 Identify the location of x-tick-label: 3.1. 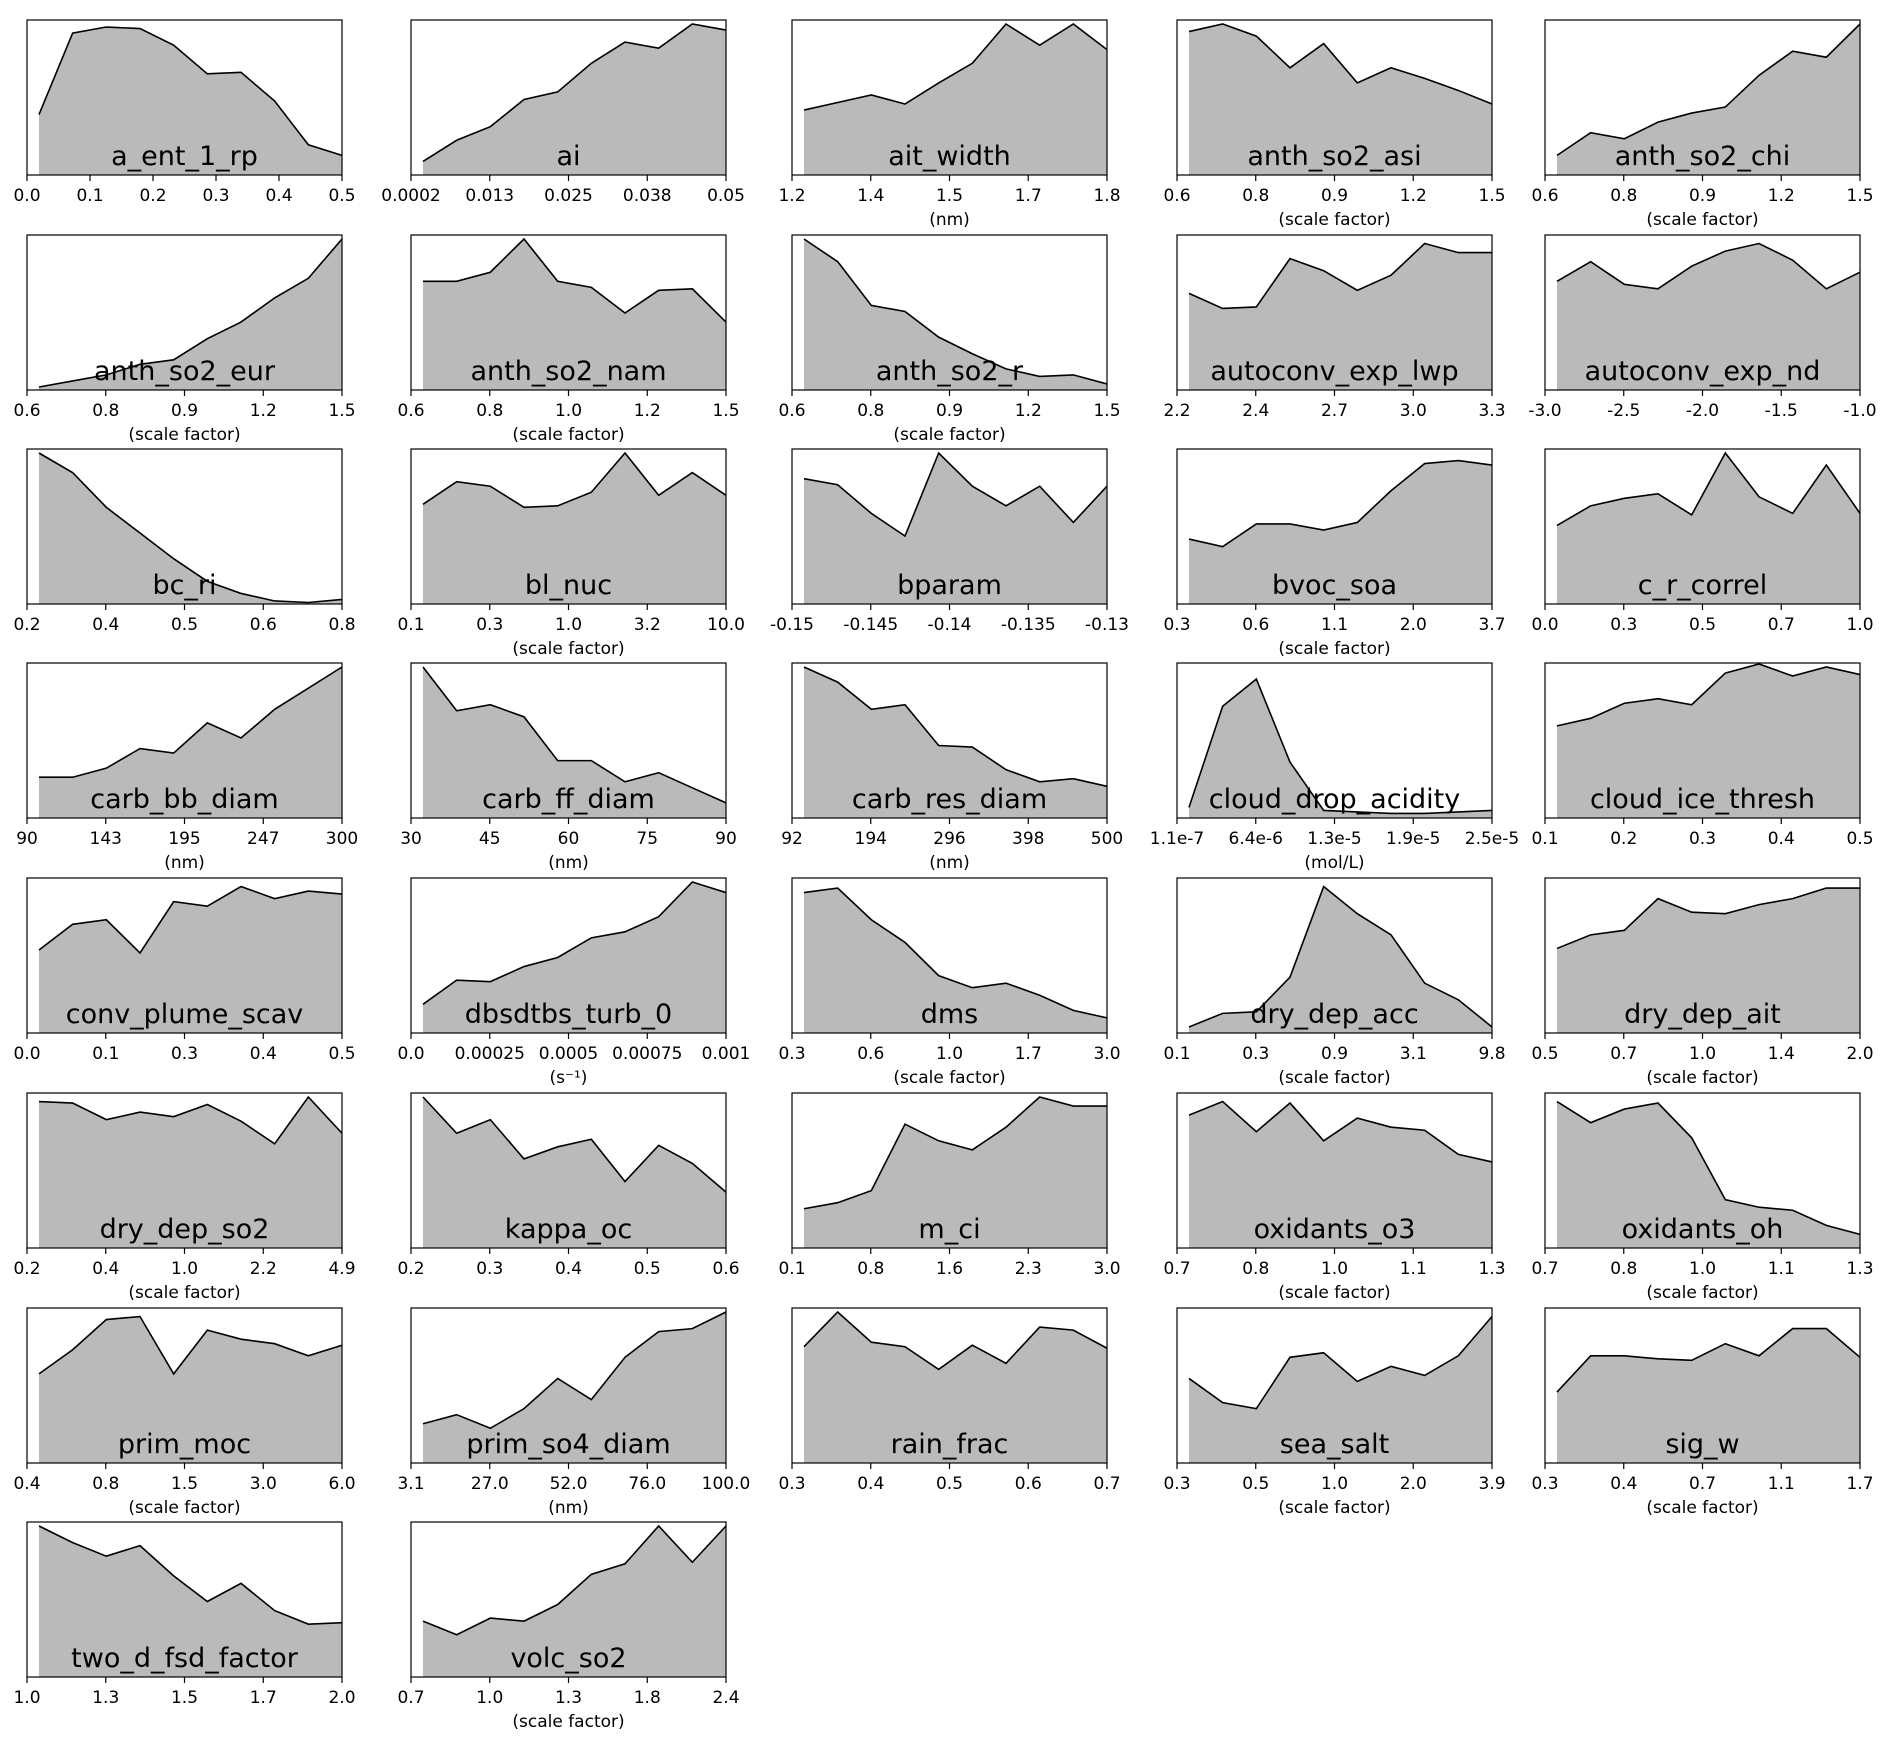
(1413, 1054).